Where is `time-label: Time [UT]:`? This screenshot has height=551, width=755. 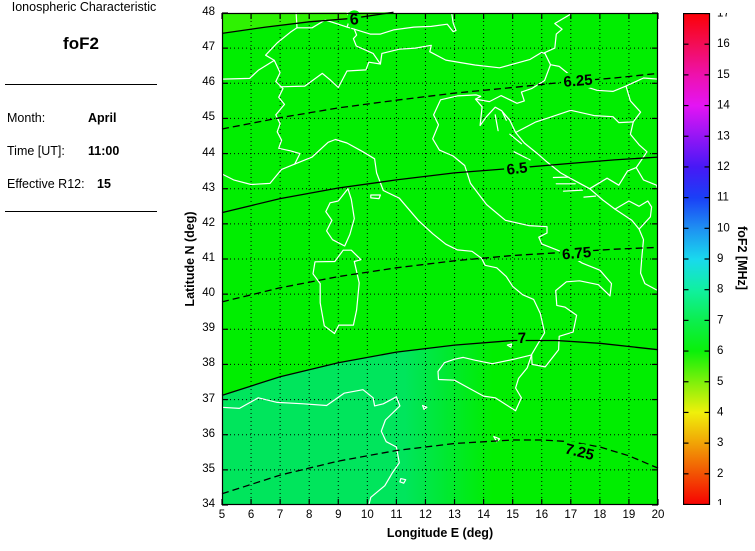 time-label: Time [UT]: is located at coordinates (36, 151).